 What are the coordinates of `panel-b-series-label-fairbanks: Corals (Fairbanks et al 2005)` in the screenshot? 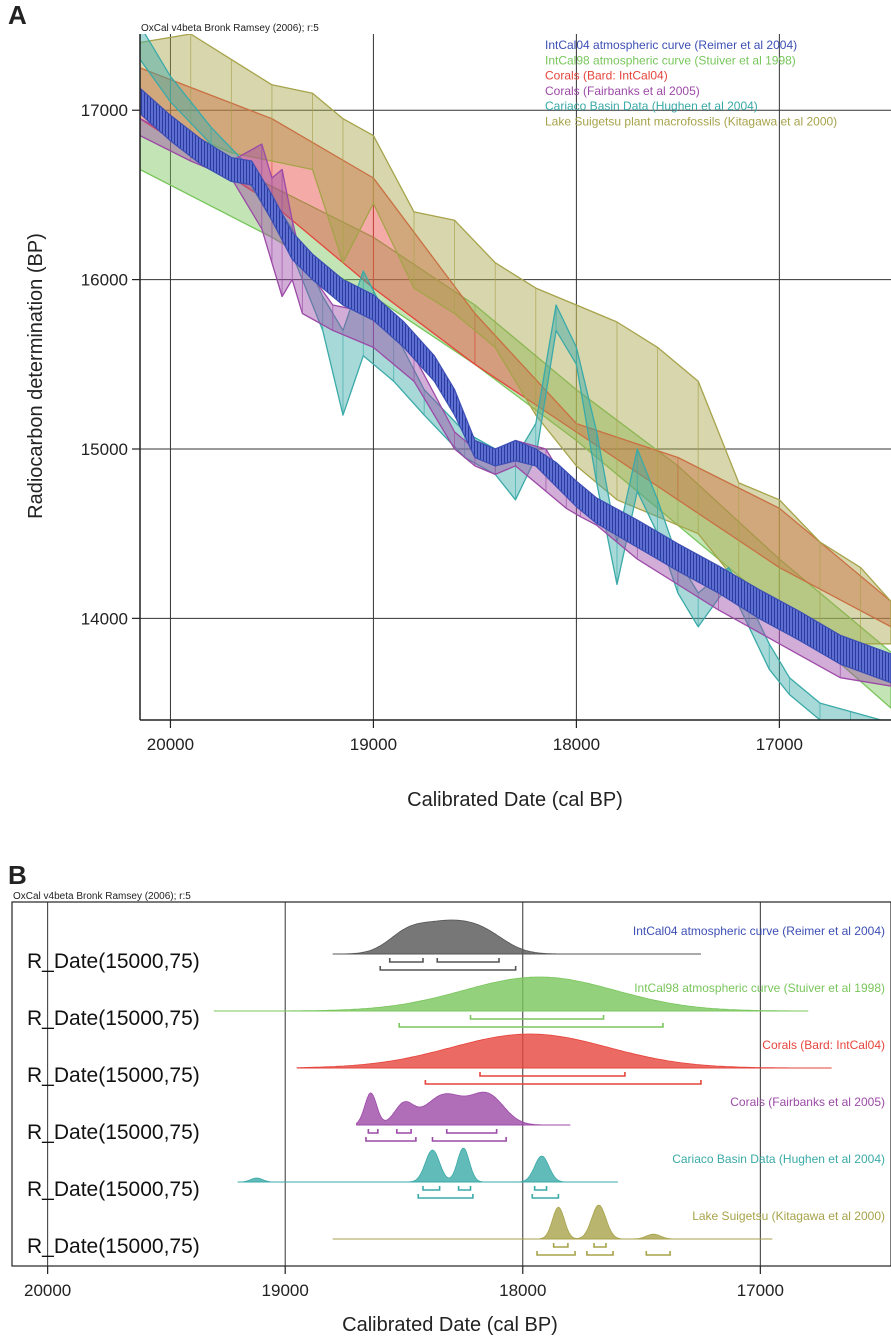 It's located at (807, 1102).